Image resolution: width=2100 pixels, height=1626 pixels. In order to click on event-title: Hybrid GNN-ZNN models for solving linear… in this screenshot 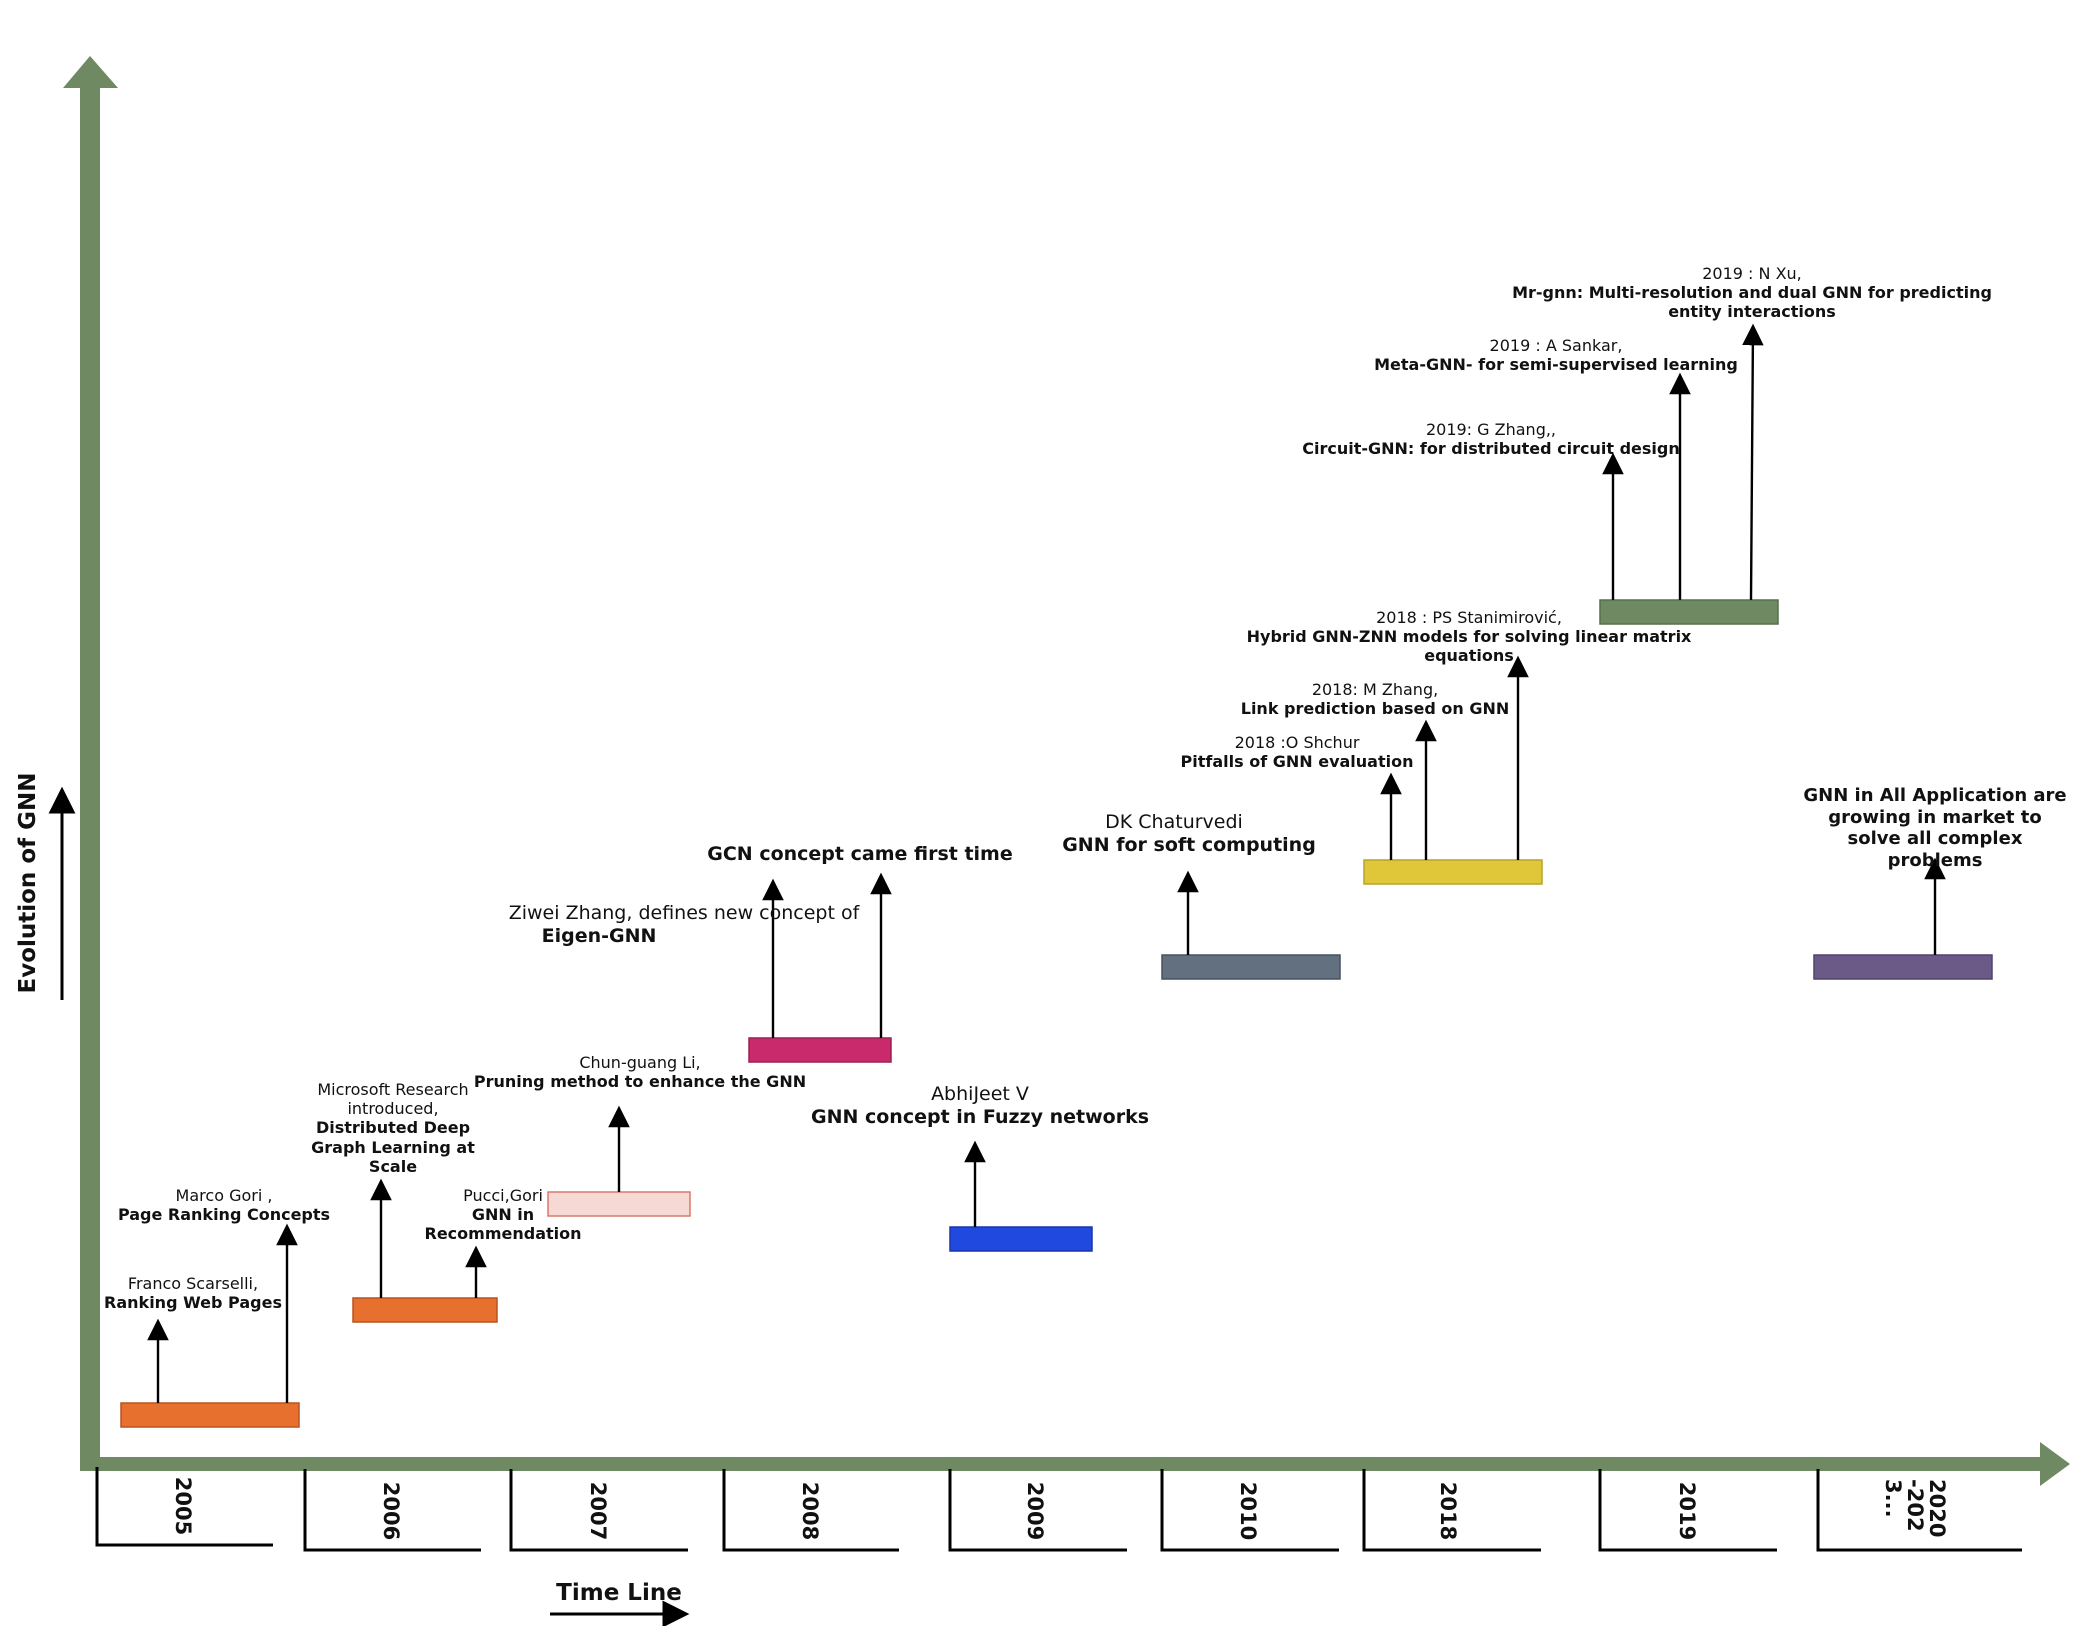, I will do `click(1469, 646)`.